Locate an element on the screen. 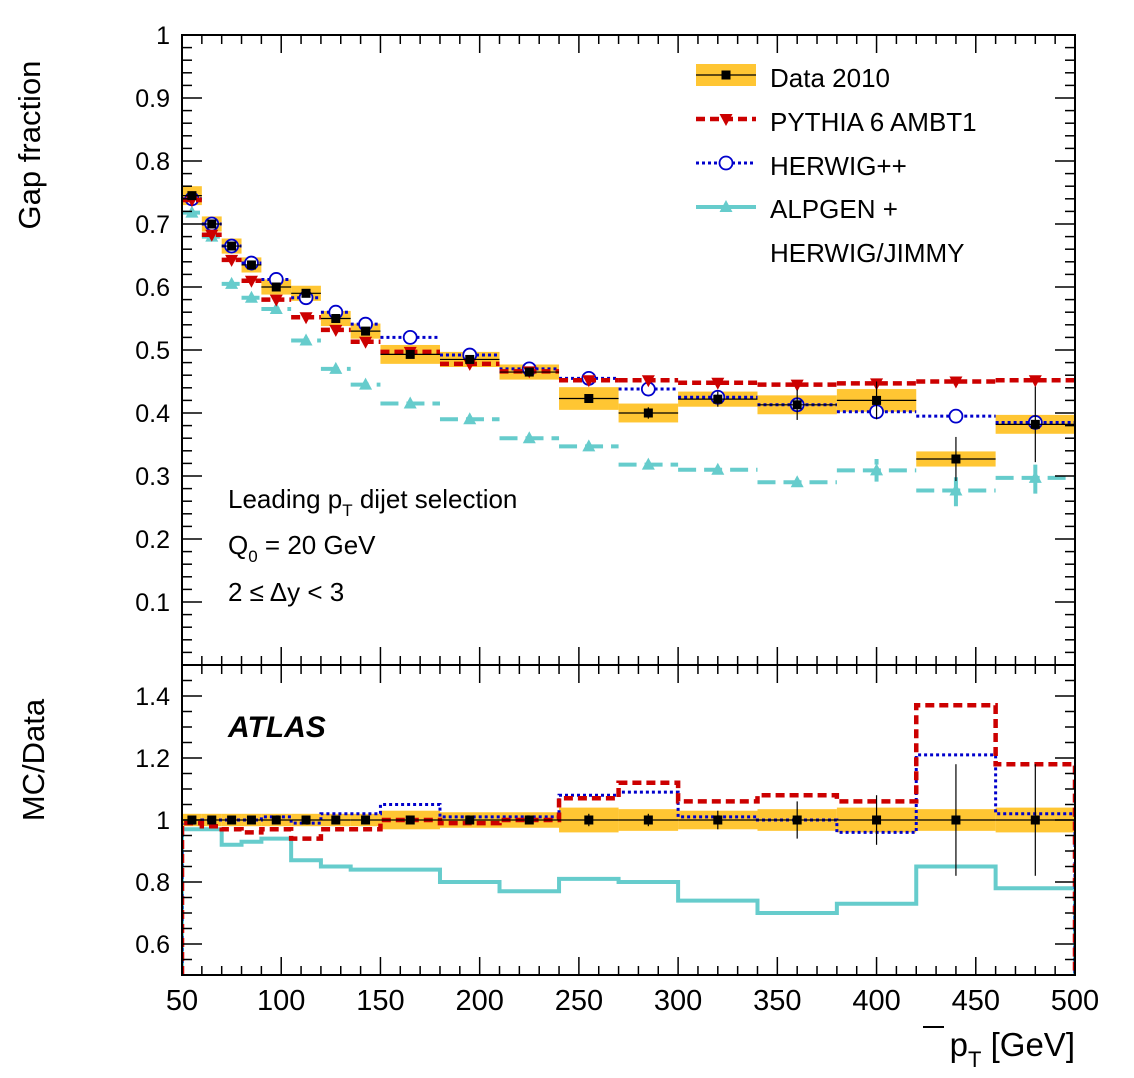  x-tick-label-2: 150 is located at coordinates (380, 1001).